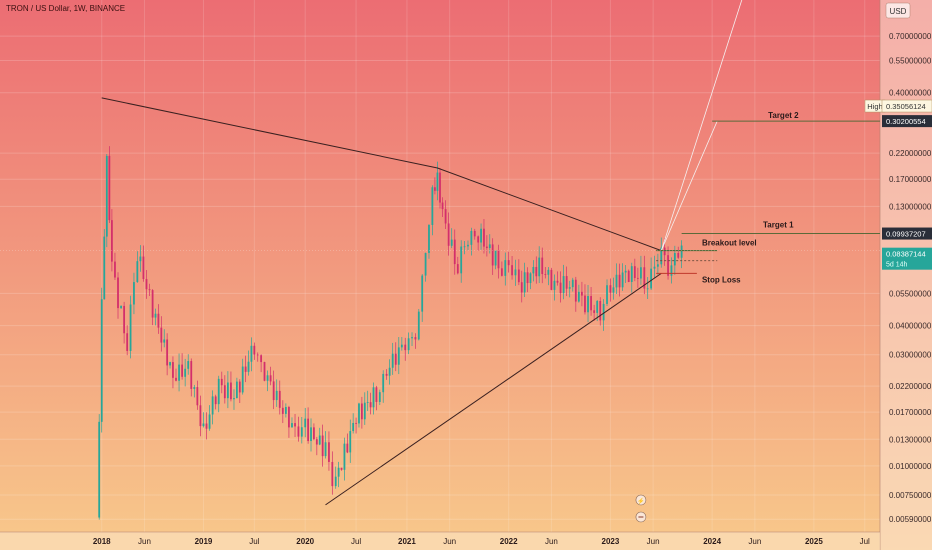  What do you see at coordinates (906, 121) in the screenshot?
I see `target2-tag-value: 0.30200554` at bounding box center [906, 121].